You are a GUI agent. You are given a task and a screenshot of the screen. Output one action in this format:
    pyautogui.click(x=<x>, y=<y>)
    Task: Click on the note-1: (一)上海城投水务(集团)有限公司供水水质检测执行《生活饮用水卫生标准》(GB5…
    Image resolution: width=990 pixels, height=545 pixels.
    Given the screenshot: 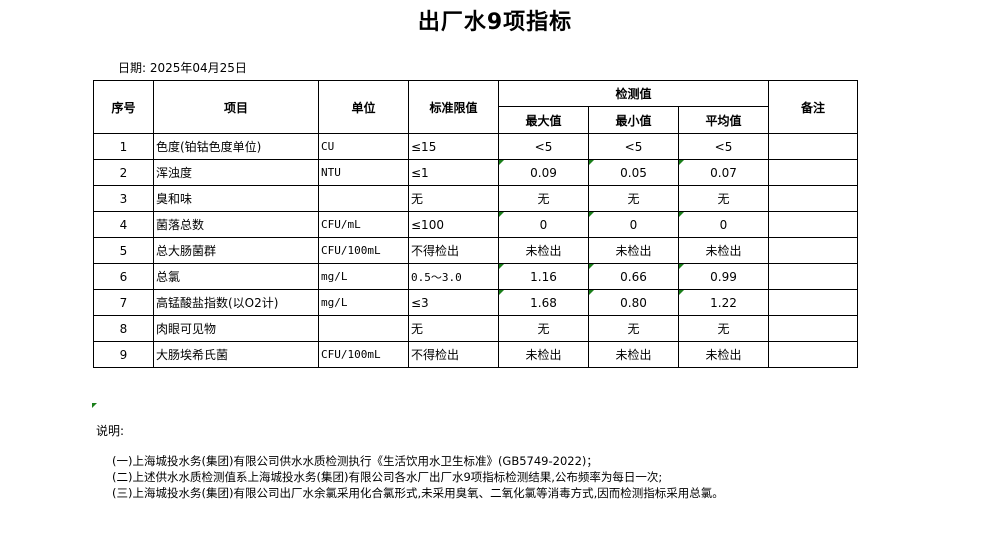 What is the action you would take?
    pyautogui.click(x=355, y=461)
    